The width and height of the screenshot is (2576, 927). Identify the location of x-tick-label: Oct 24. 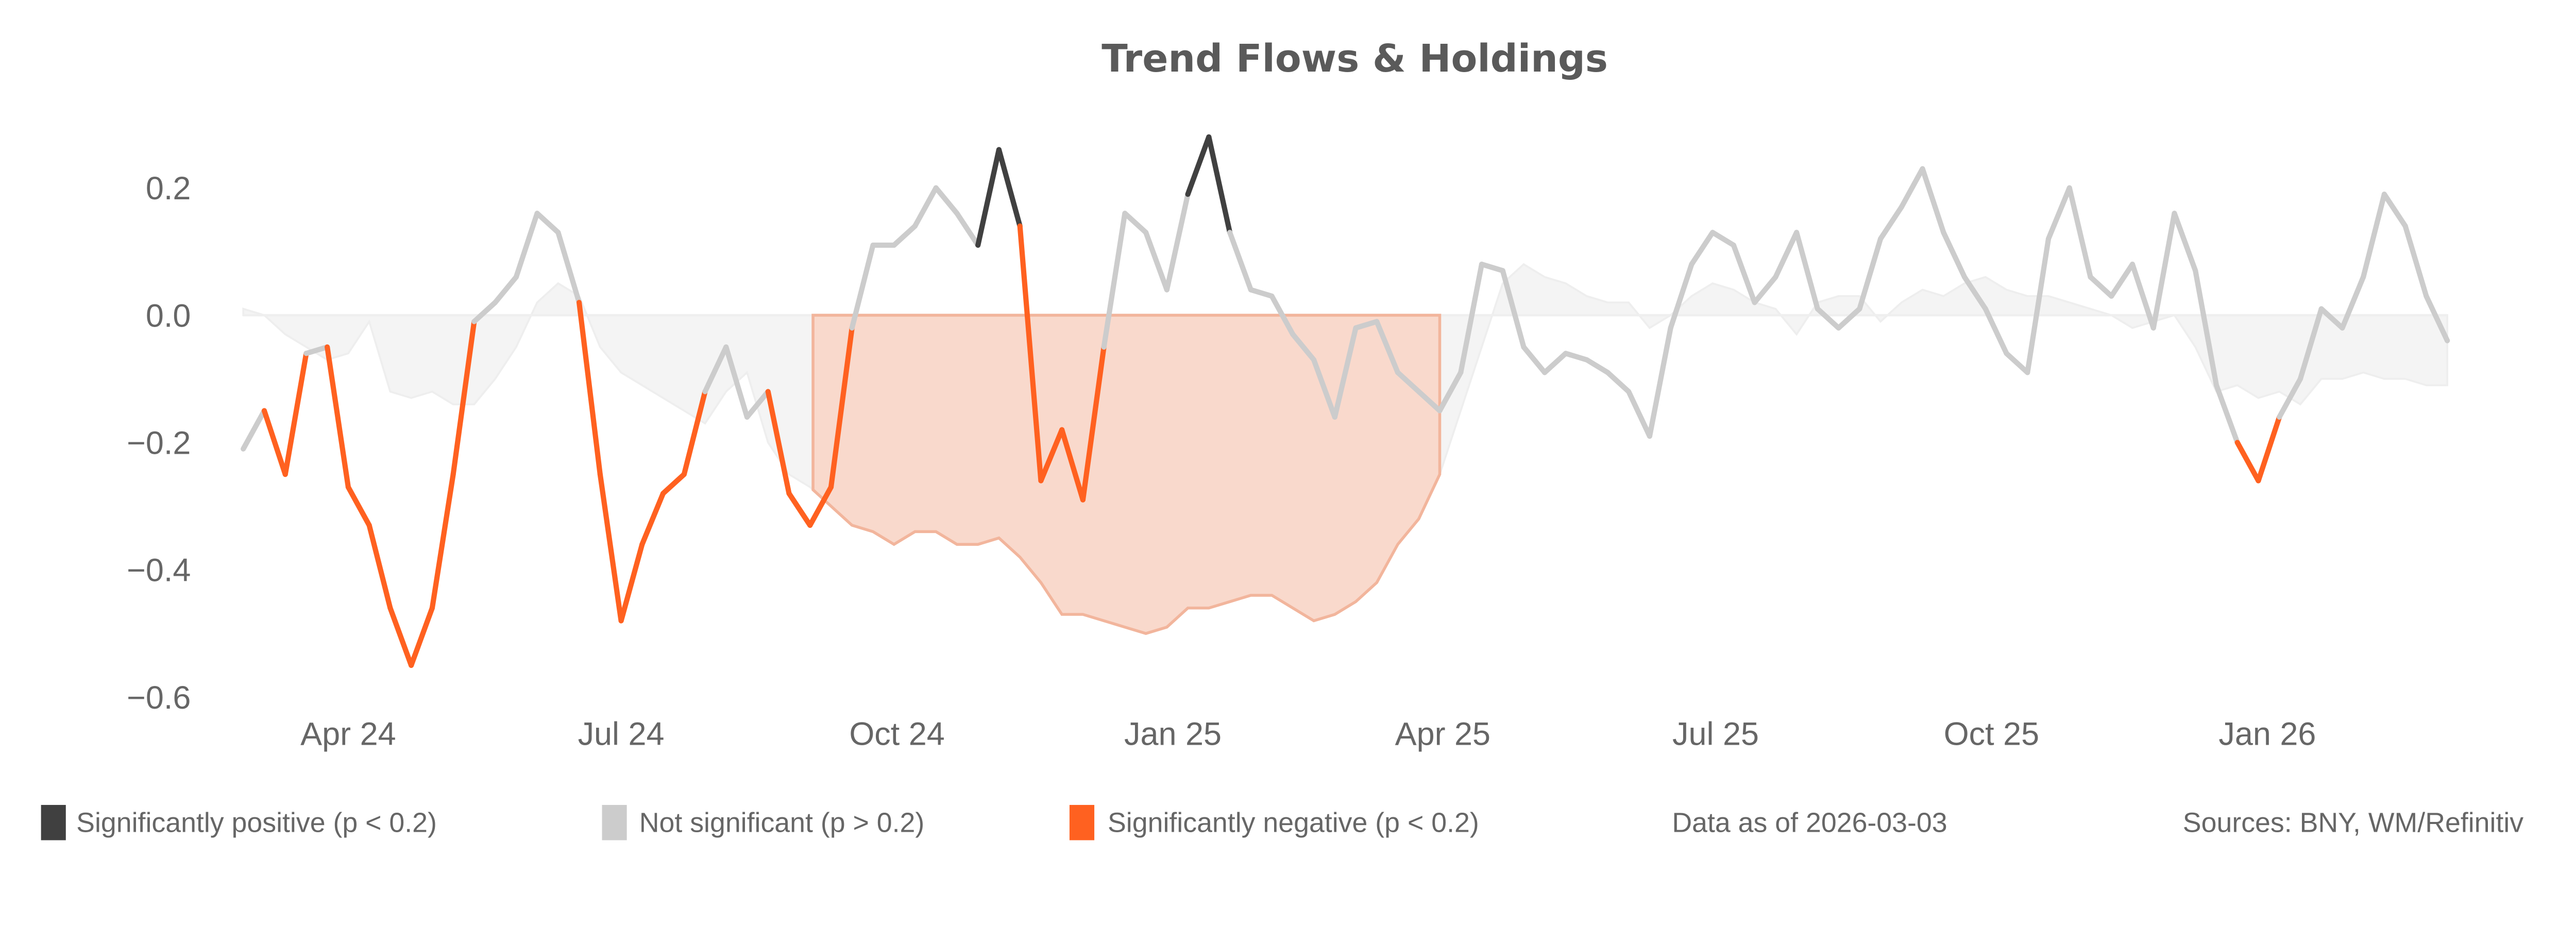
(896, 734).